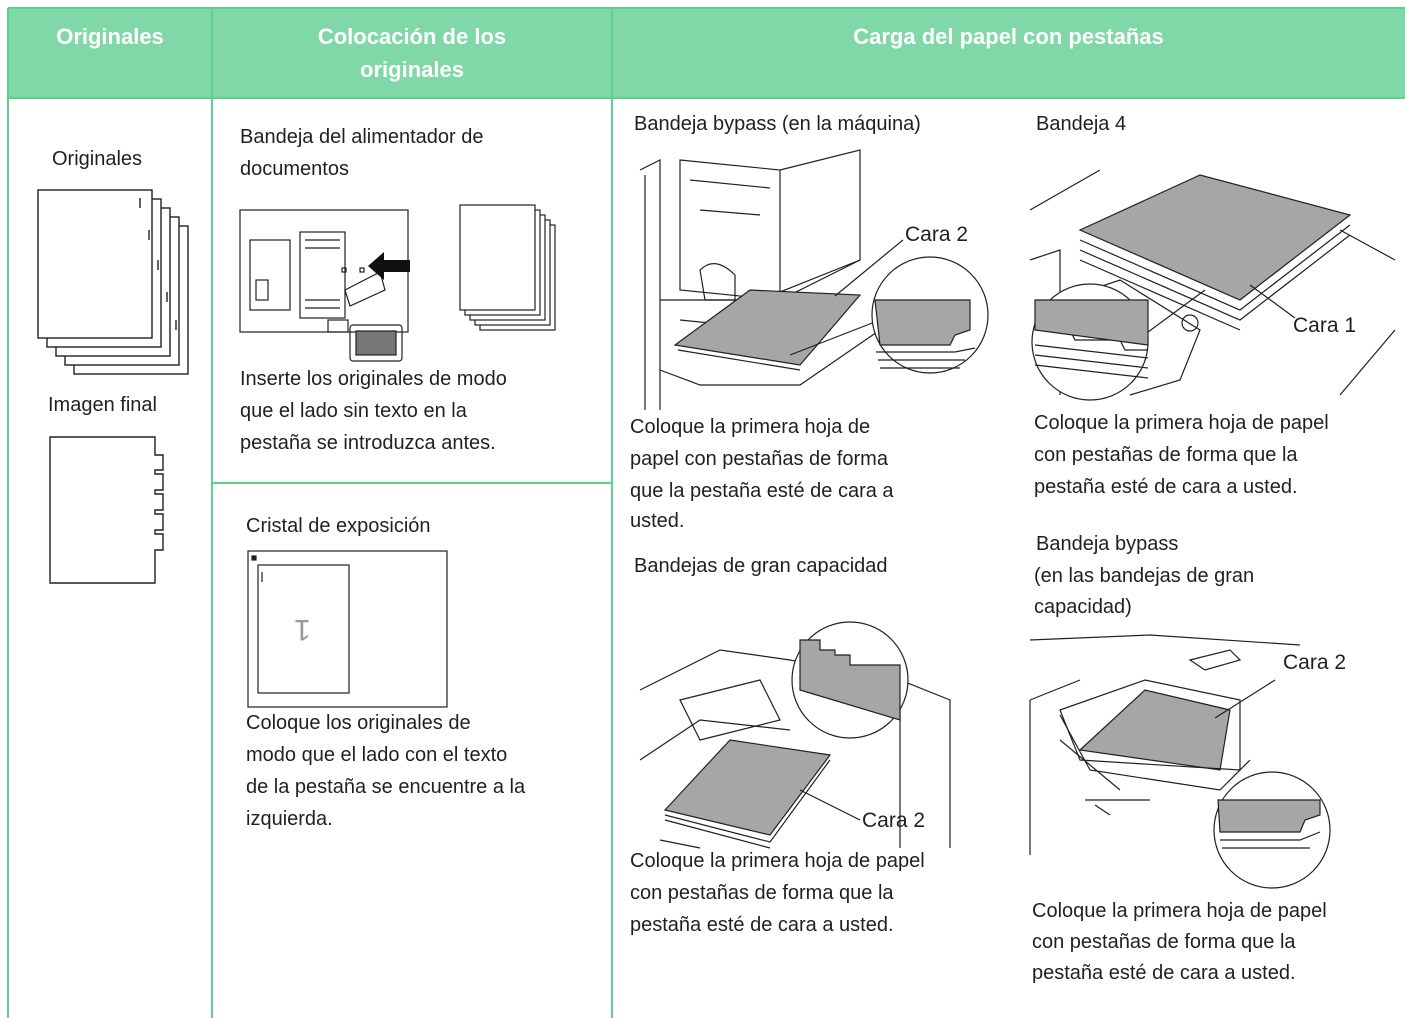  Describe the element at coordinates (106, 510) in the screenshot. I see `final-image` at that location.